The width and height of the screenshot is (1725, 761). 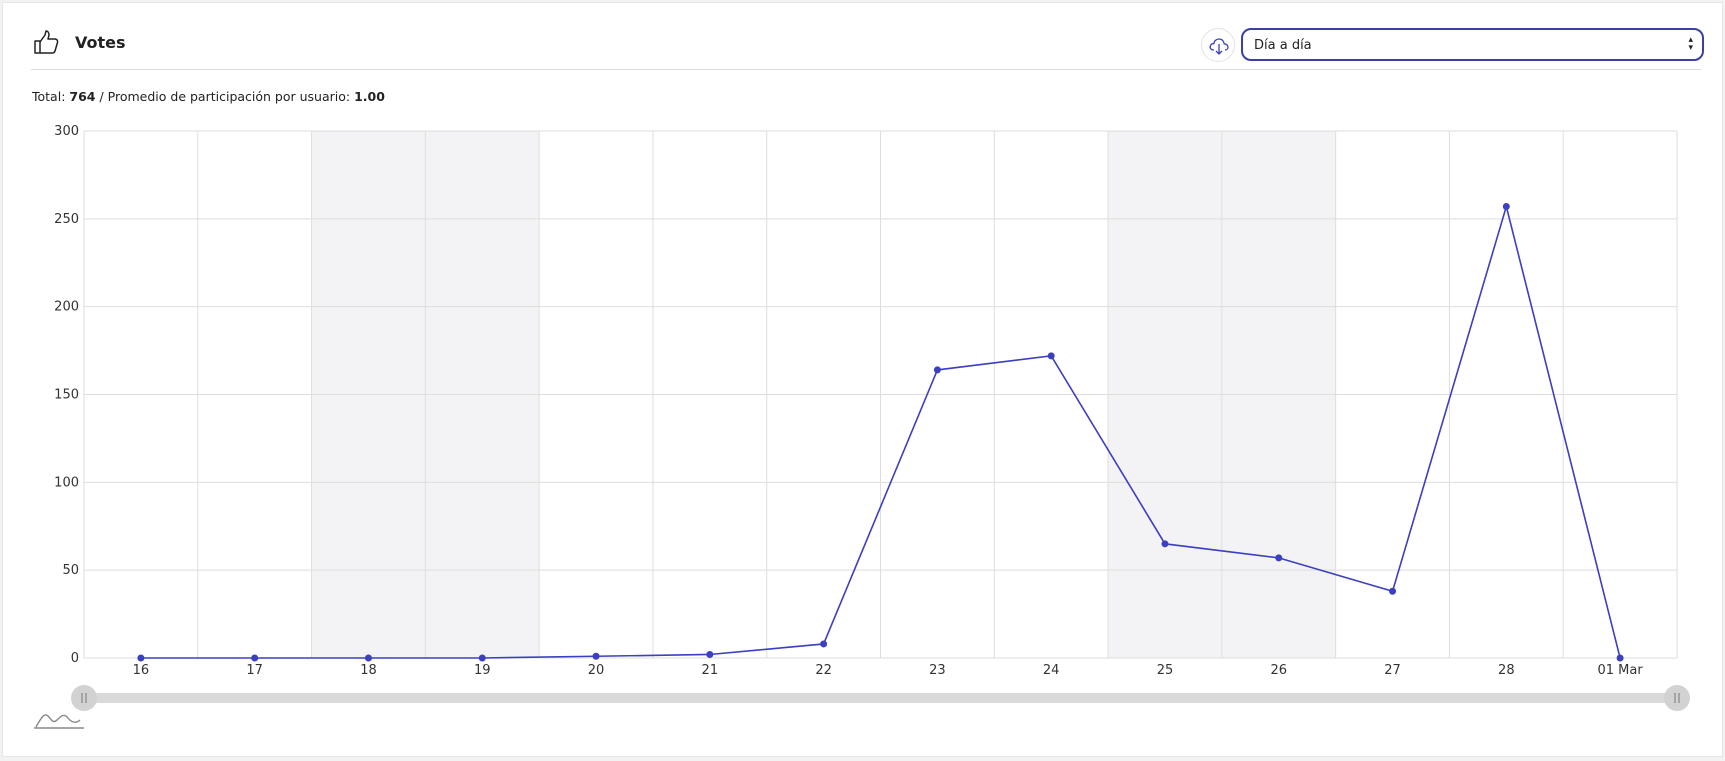 What do you see at coordinates (66, 307) in the screenshot?
I see `y-tick-label: 200` at bounding box center [66, 307].